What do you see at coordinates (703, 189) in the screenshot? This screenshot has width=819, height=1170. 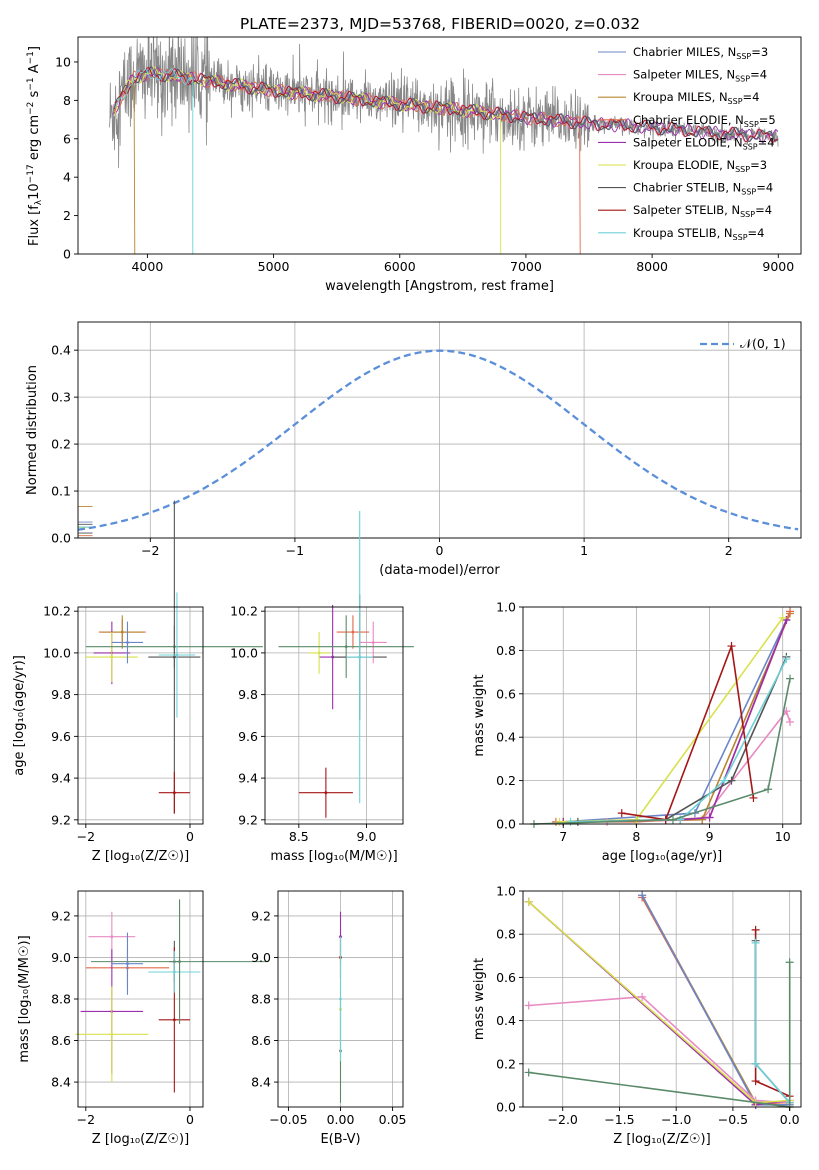 I see `legend-entry: Chabrier STELIB, NSSP=4` at bounding box center [703, 189].